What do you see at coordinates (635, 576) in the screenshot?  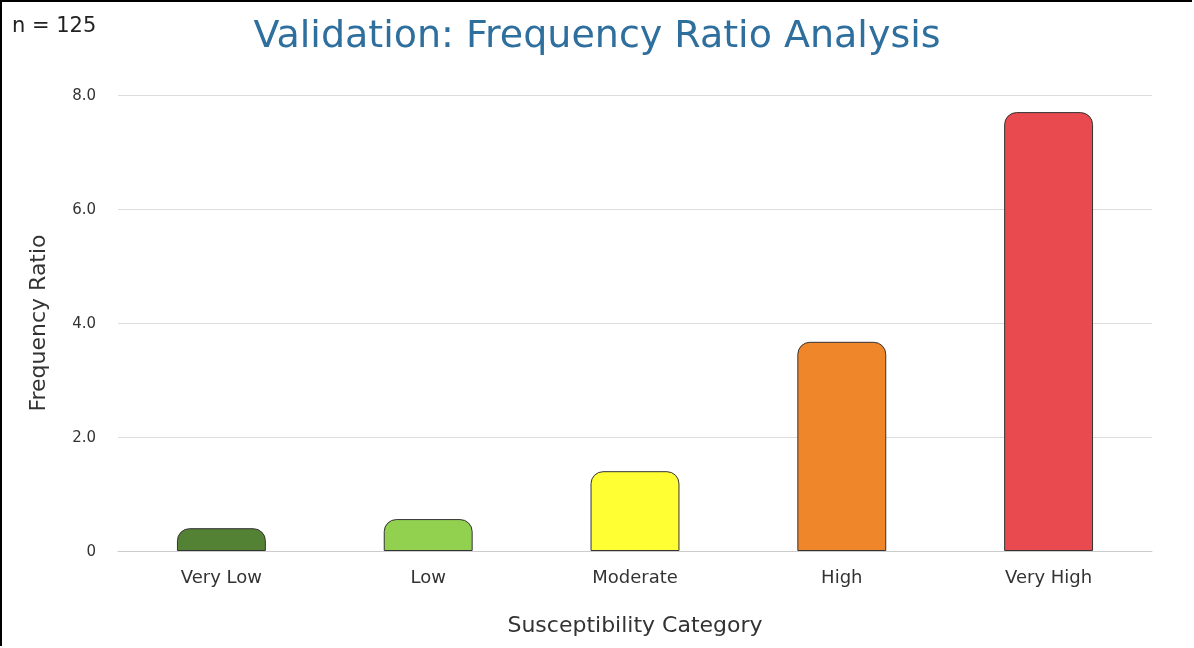 I see `x-tick-label: Moderate` at bounding box center [635, 576].